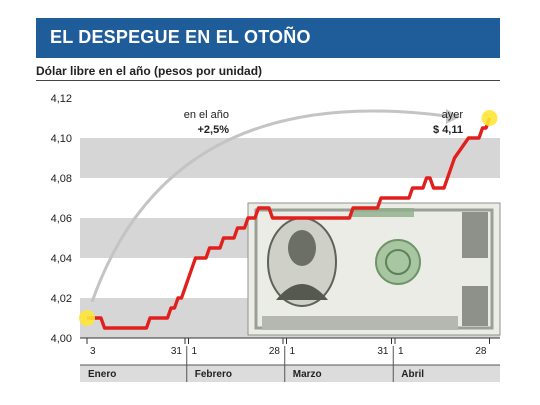 The height and width of the screenshot is (405, 540). Describe the element at coordinates (302, 248) in the screenshot. I see `portrait-head` at that location.